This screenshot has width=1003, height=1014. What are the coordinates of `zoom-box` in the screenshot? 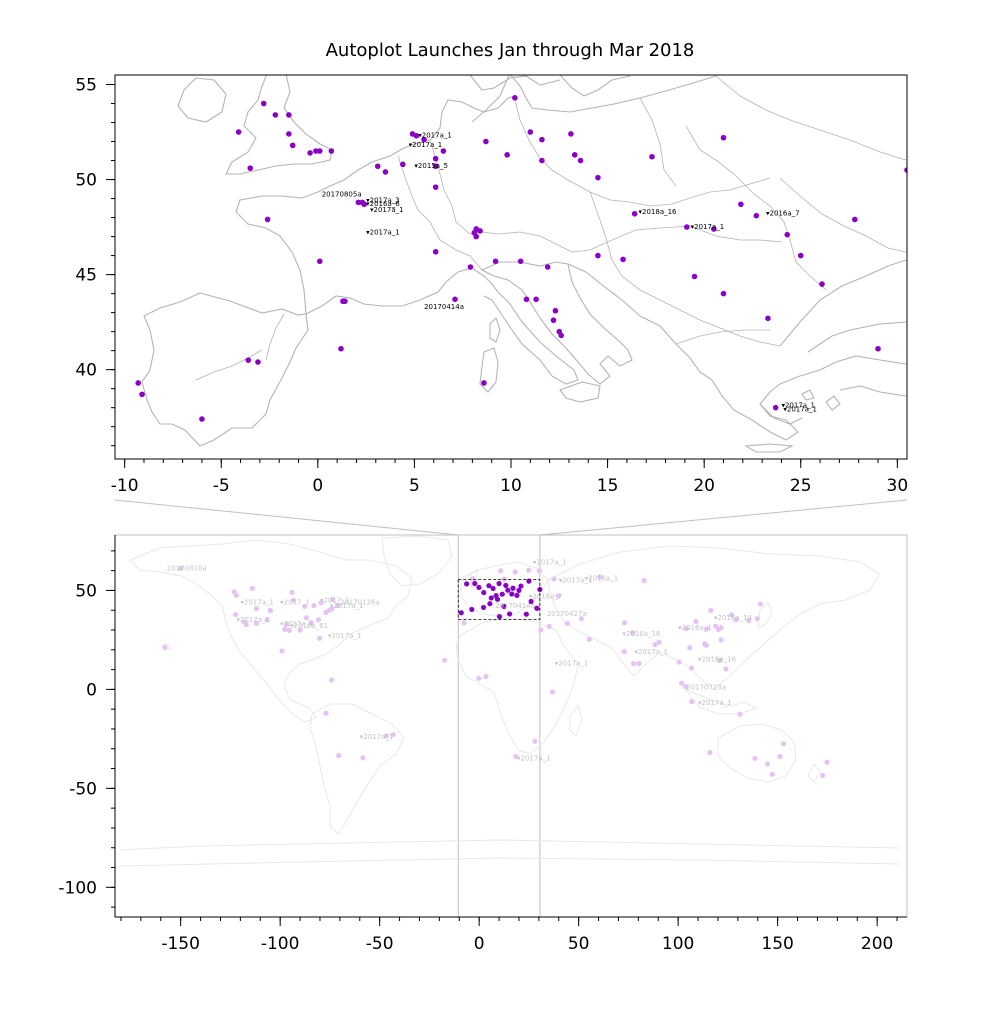 It's located at (499, 599).